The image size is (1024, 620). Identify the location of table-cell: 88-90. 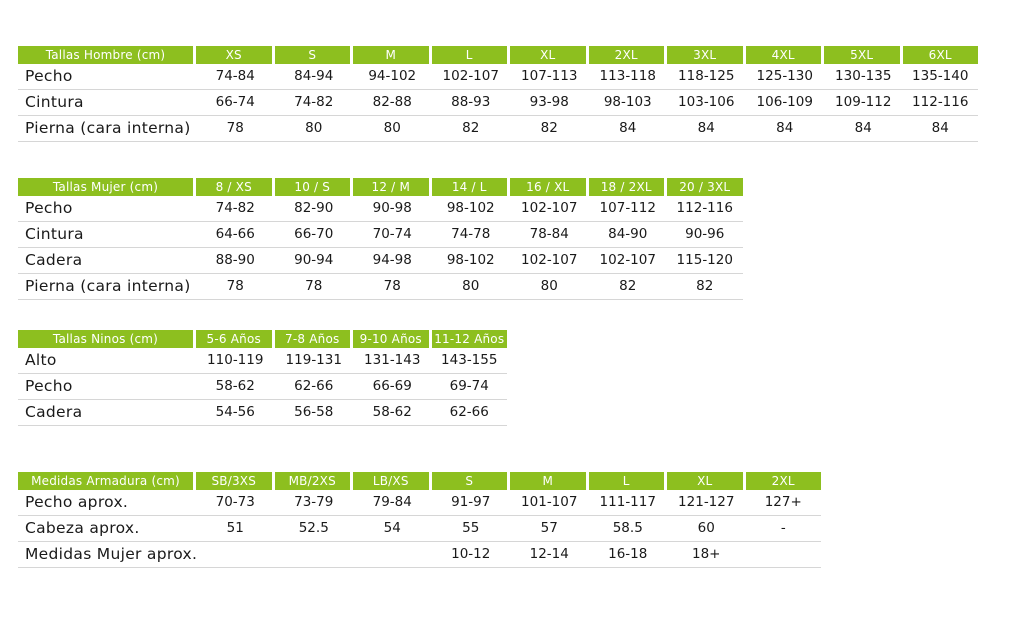
(235, 261).